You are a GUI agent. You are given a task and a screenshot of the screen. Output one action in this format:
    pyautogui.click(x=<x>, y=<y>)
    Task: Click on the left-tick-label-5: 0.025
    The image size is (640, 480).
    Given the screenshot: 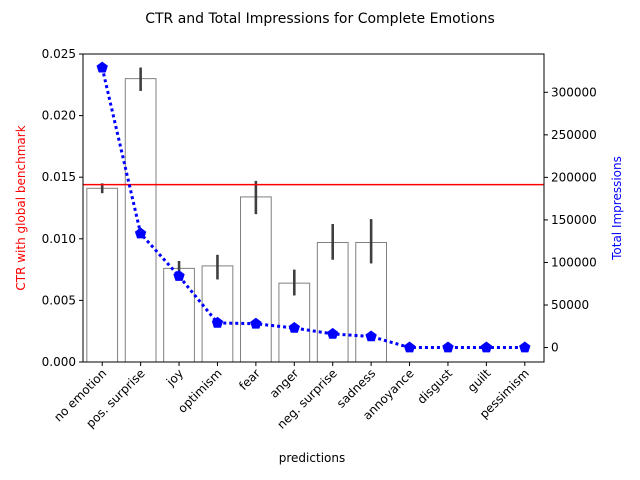 What is the action you would take?
    pyautogui.click(x=59, y=54)
    